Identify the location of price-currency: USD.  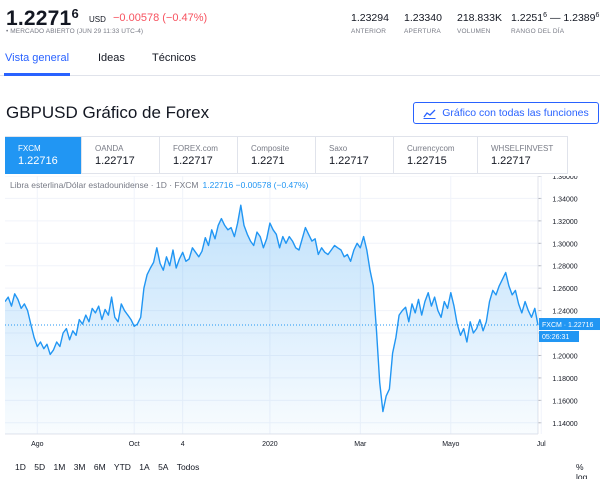
(97, 19).